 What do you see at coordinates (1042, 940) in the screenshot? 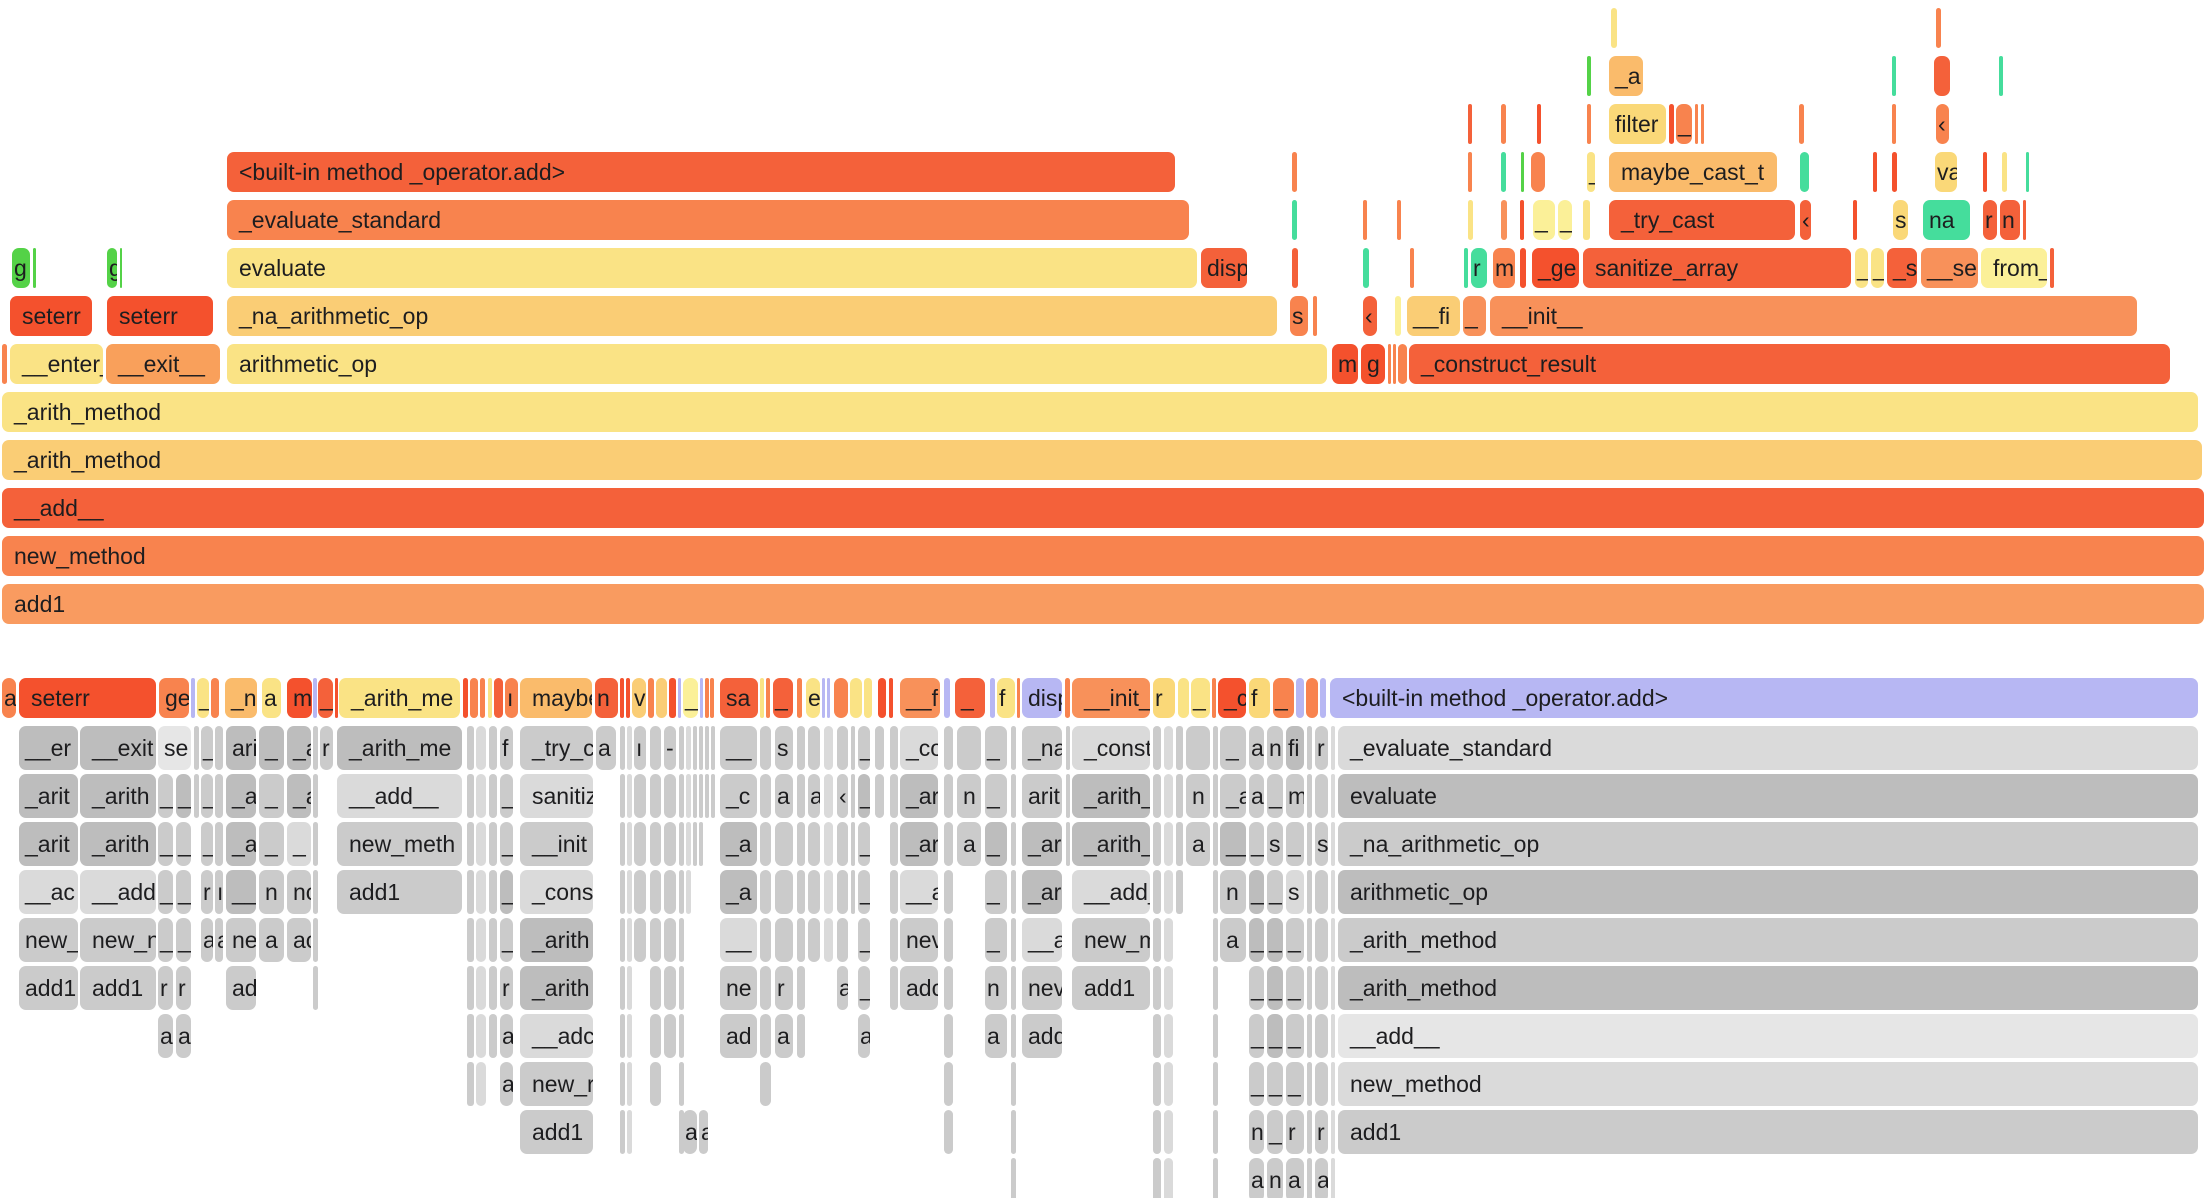
I see `caller-frame: __a` at bounding box center [1042, 940].